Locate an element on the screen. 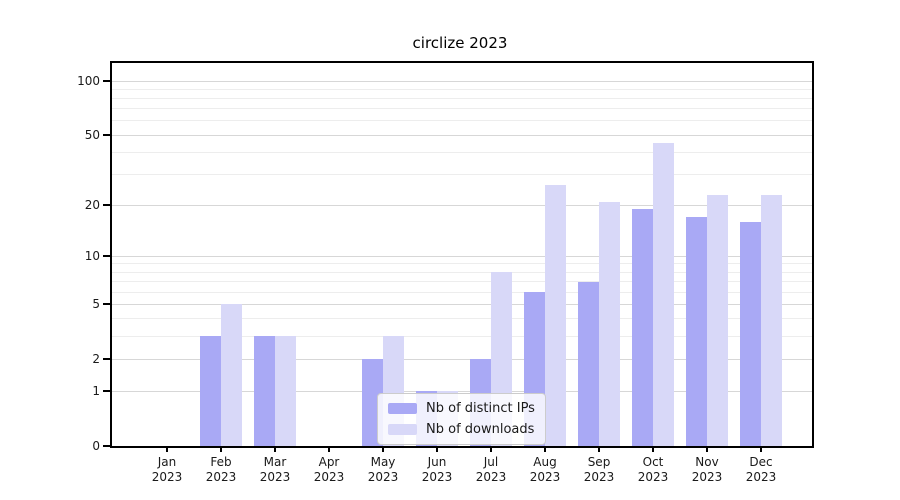 Image resolution: width=900 pixels, height=500 pixels. y-tick-label: 20 is located at coordinates (92, 205).